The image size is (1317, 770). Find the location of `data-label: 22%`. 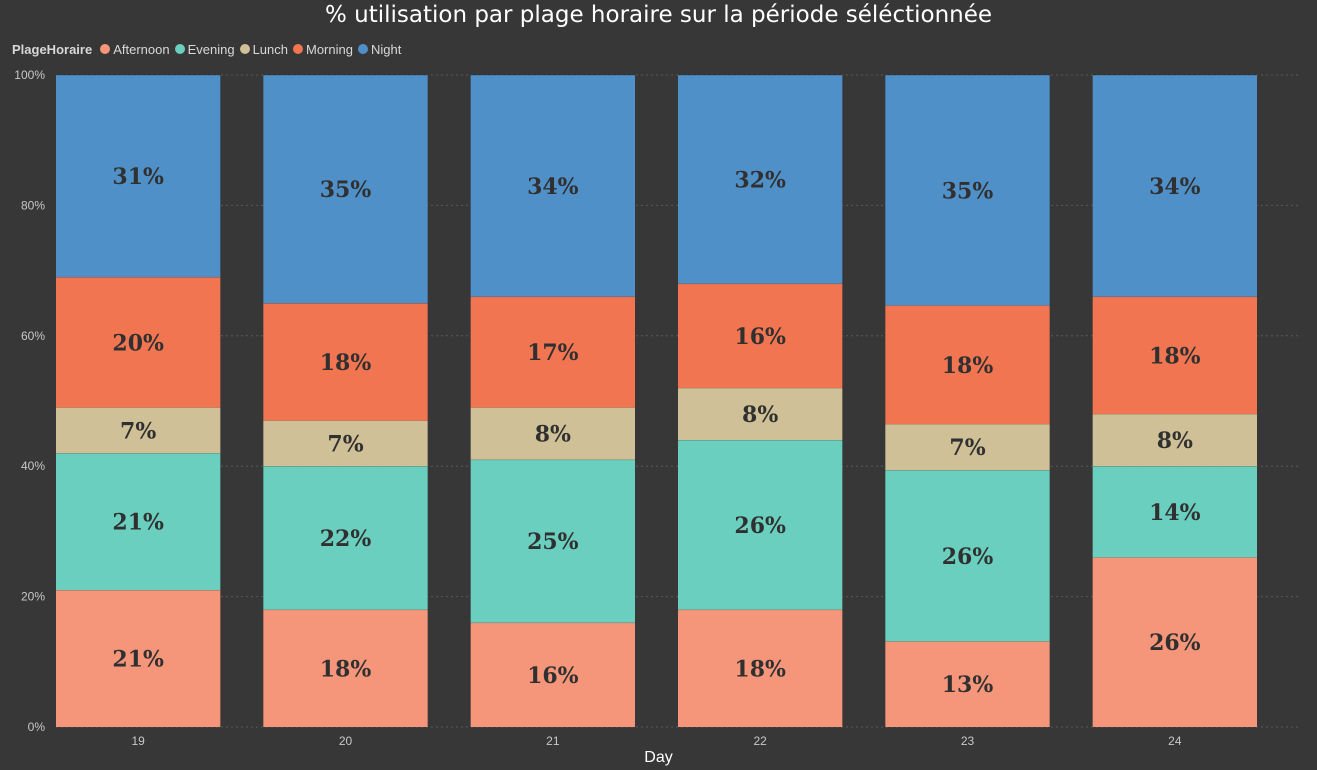

data-label: 22% is located at coordinates (346, 539).